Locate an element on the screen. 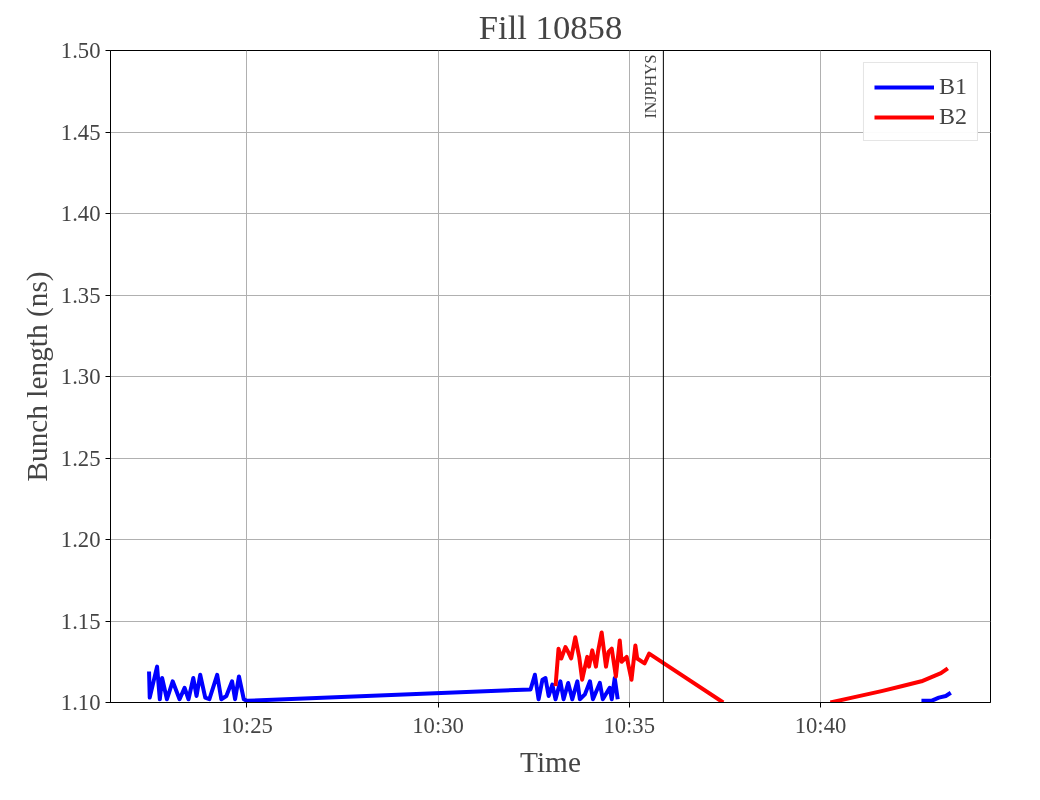 Image resolution: width=1040 pixels, height=800 pixels. y-tick-label: 1.20 is located at coordinates (80, 539).